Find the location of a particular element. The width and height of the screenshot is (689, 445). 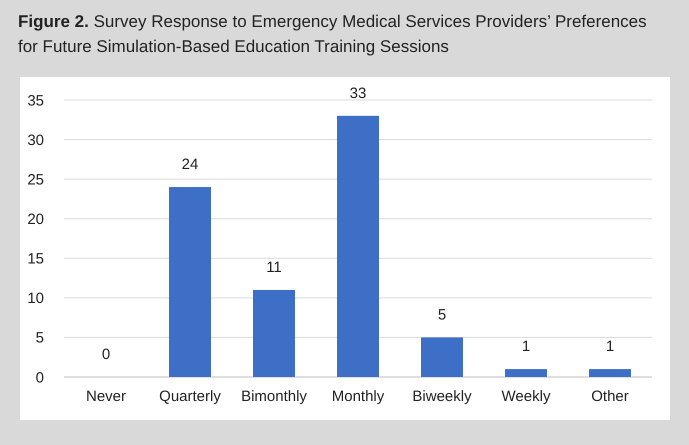

x-tick-label: Monthly is located at coordinates (358, 396).